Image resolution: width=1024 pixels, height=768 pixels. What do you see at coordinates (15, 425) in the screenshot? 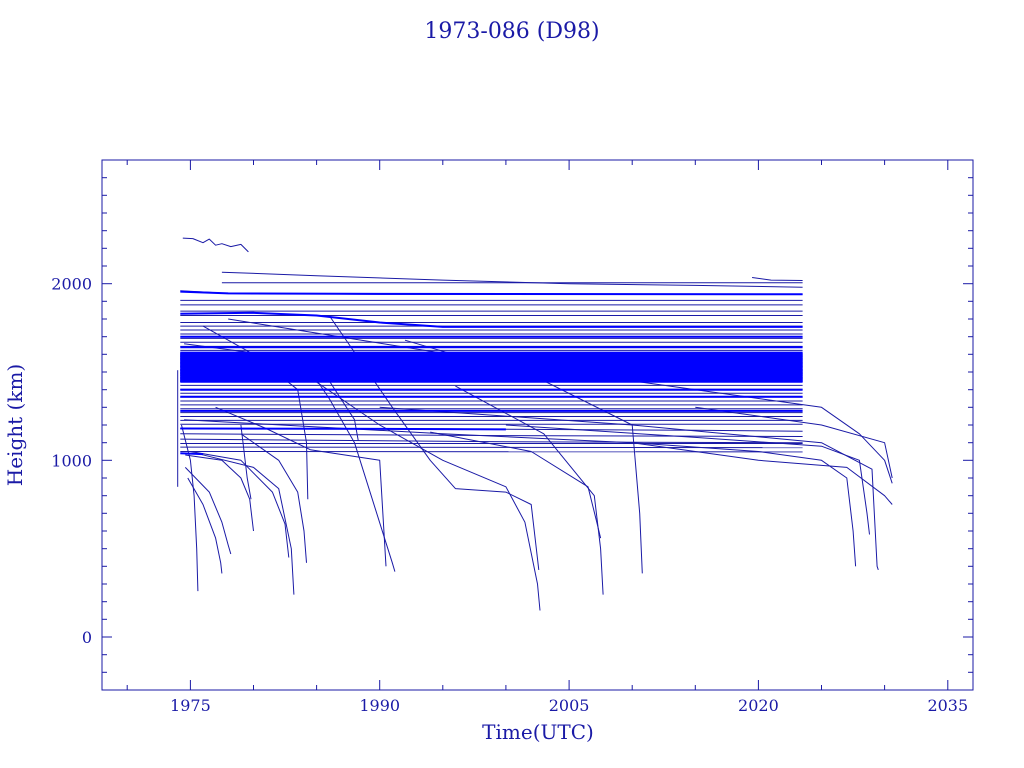
I see `y-axis-label: Height (km)` at bounding box center [15, 425].